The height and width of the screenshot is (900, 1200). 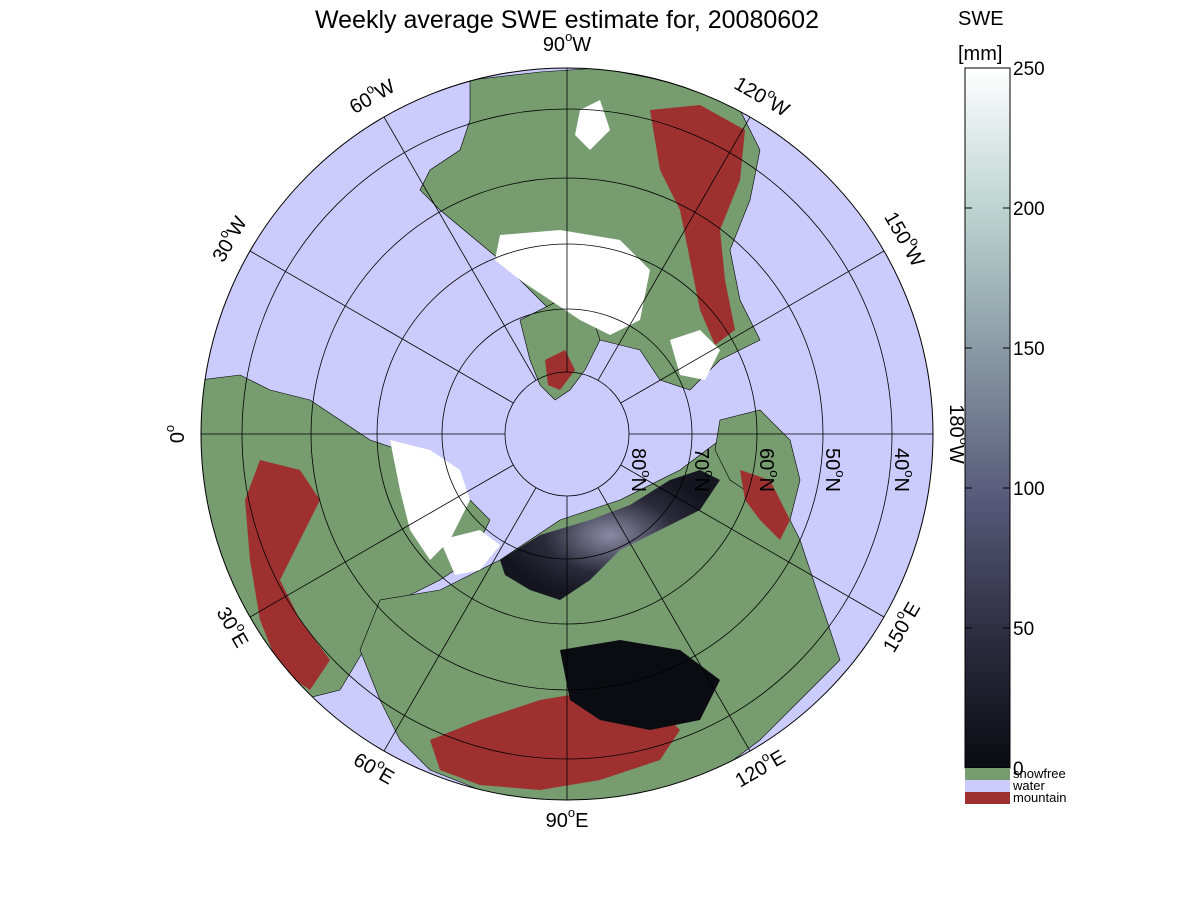 What do you see at coordinates (981, 19) in the screenshot?
I see `colorbar-label-swe: SWE` at bounding box center [981, 19].